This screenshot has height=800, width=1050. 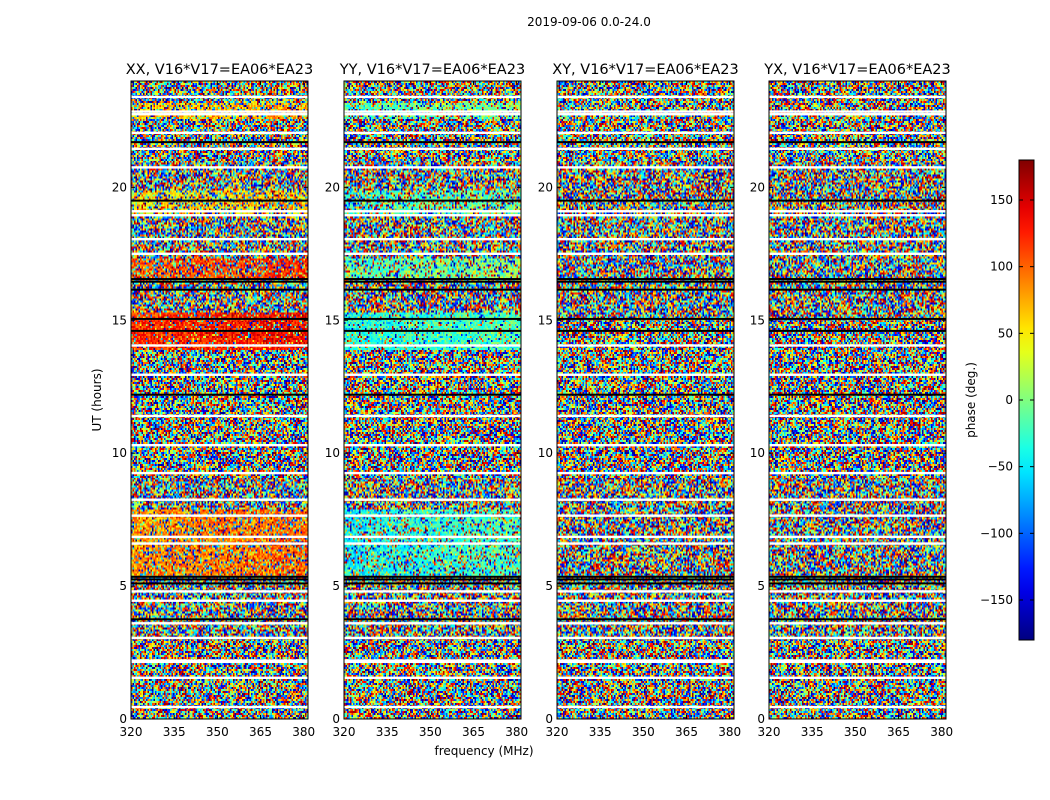 What do you see at coordinates (1000, 467) in the screenshot?
I see `colorbar-tick-label: −50` at bounding box center [1000, 467].